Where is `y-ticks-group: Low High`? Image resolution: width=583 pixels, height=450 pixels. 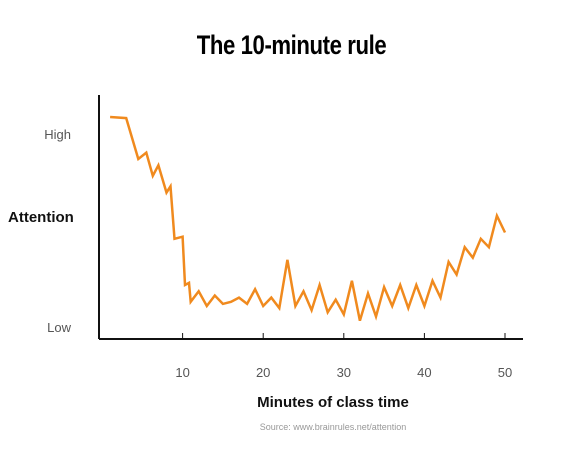
y-ticks-group: Low High is located at coordinates (57, 231).